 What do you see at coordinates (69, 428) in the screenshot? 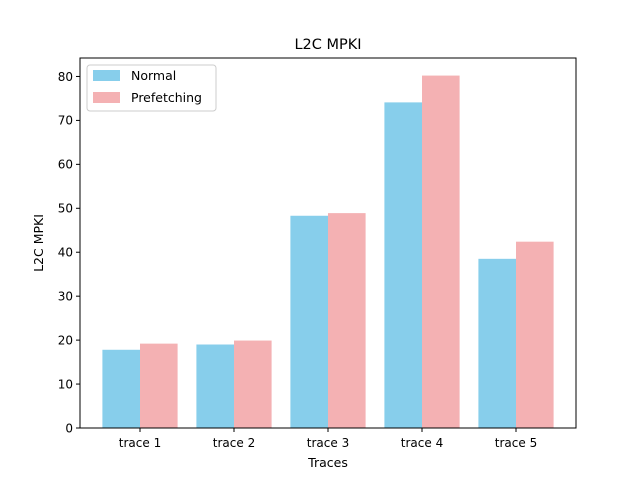
I see `y-tick-label: 0` at bounding box center [69, 428].